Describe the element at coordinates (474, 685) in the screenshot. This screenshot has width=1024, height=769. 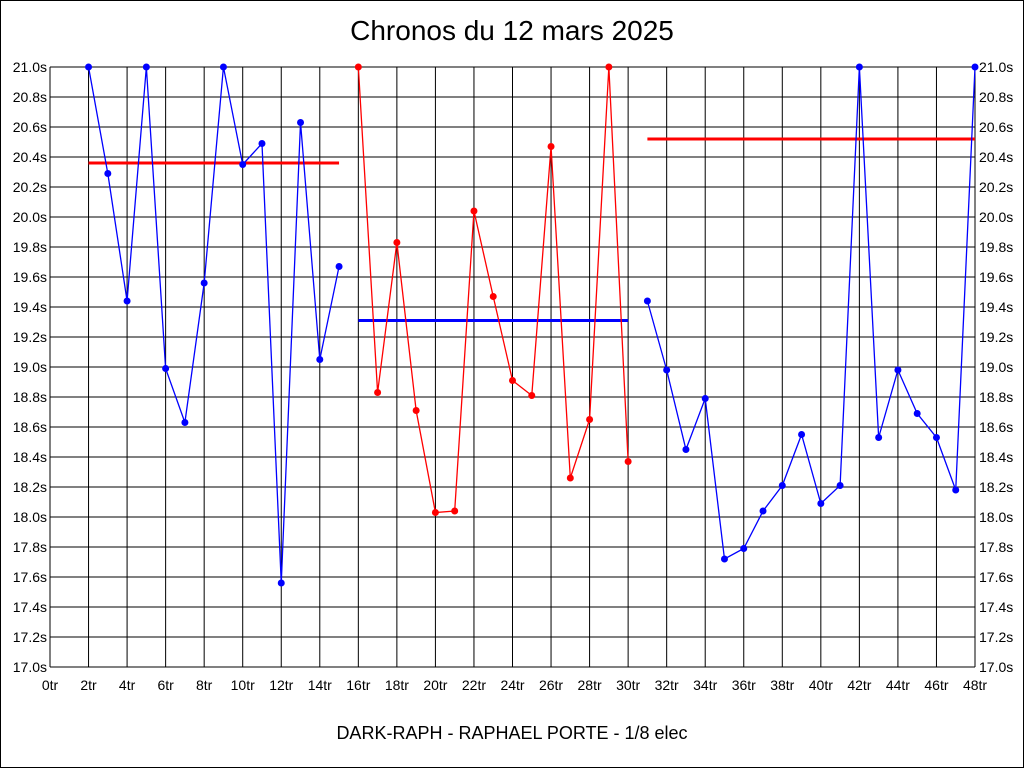
I see `x-tick-label: 22tr` at that location.